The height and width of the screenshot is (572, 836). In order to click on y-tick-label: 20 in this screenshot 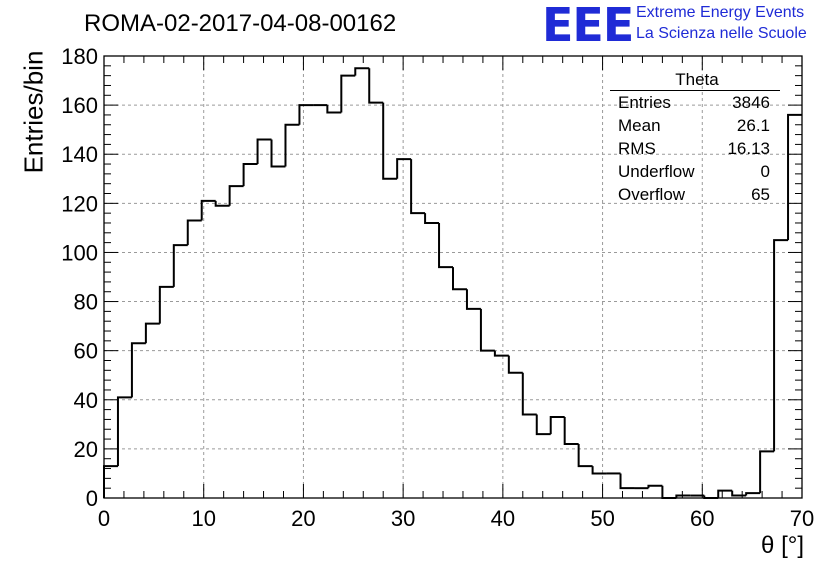, I will do `click(86, 449)`.